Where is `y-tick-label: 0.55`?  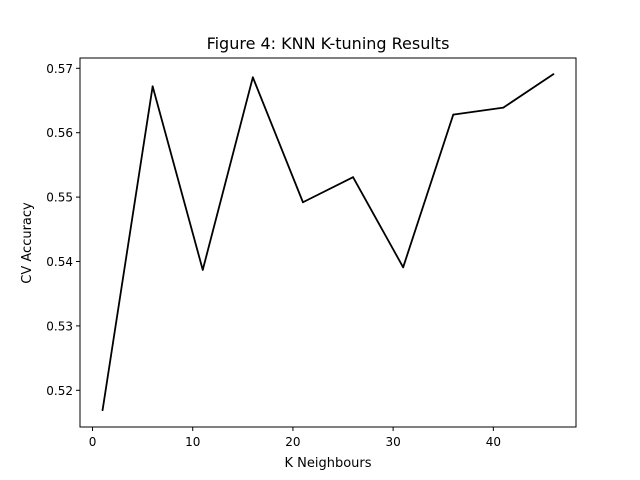 y-tick-label: 0.55 is located at coordinates (59, 198).